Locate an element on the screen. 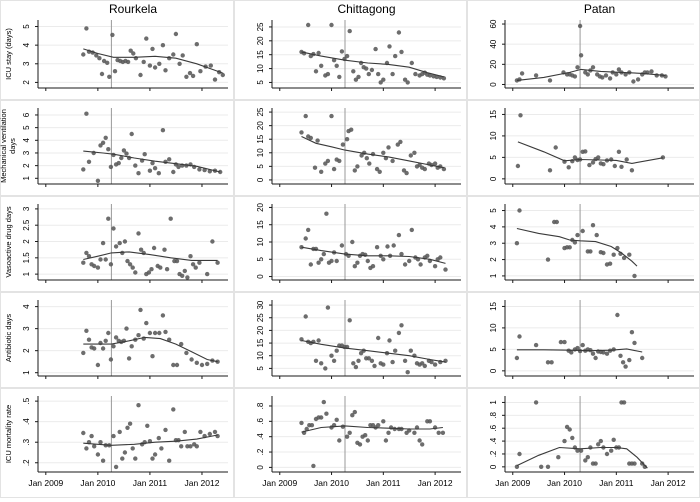 Image resolution: width=700 pixels, height=502 pixels. panel-svg: 0 20 40 60 Patan is located at coordinates (583, 50).